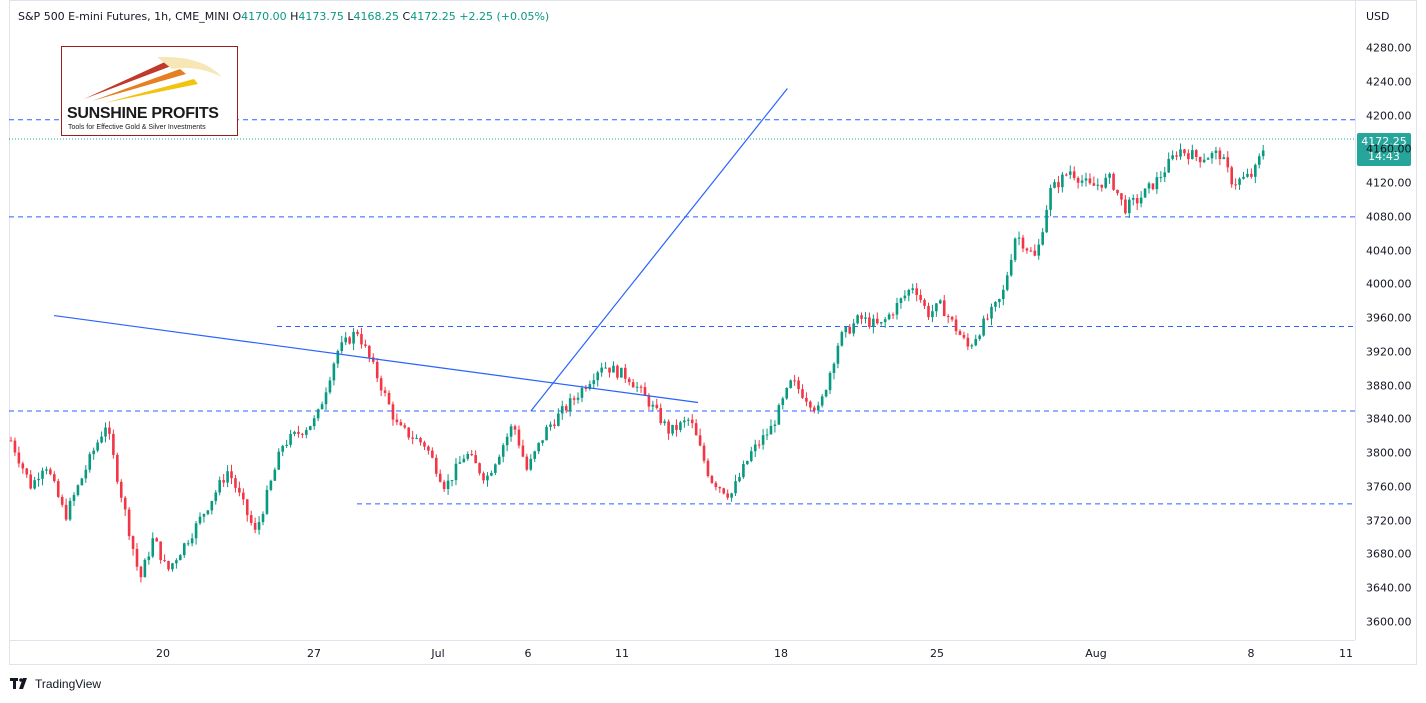 Image resolution: width=1426 pixels, height=703 pixels. What do you see at coordinates (1389, 487) in the screenshot?
I see `y-tick-label: 3760.00` at bounding box center [1389, 487].